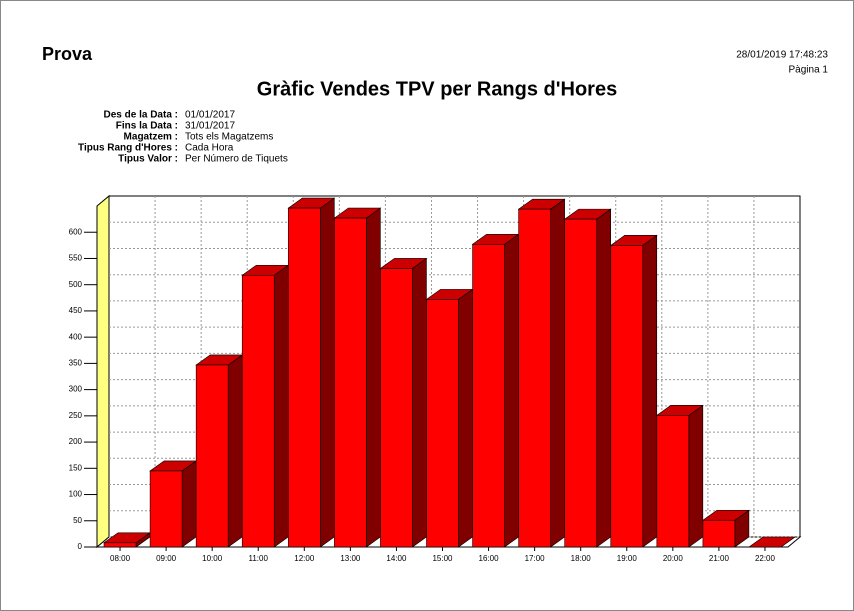 This screenshot has height=611, width=854. I want to click on x-tick-label: 22:00, so click(765, 558).